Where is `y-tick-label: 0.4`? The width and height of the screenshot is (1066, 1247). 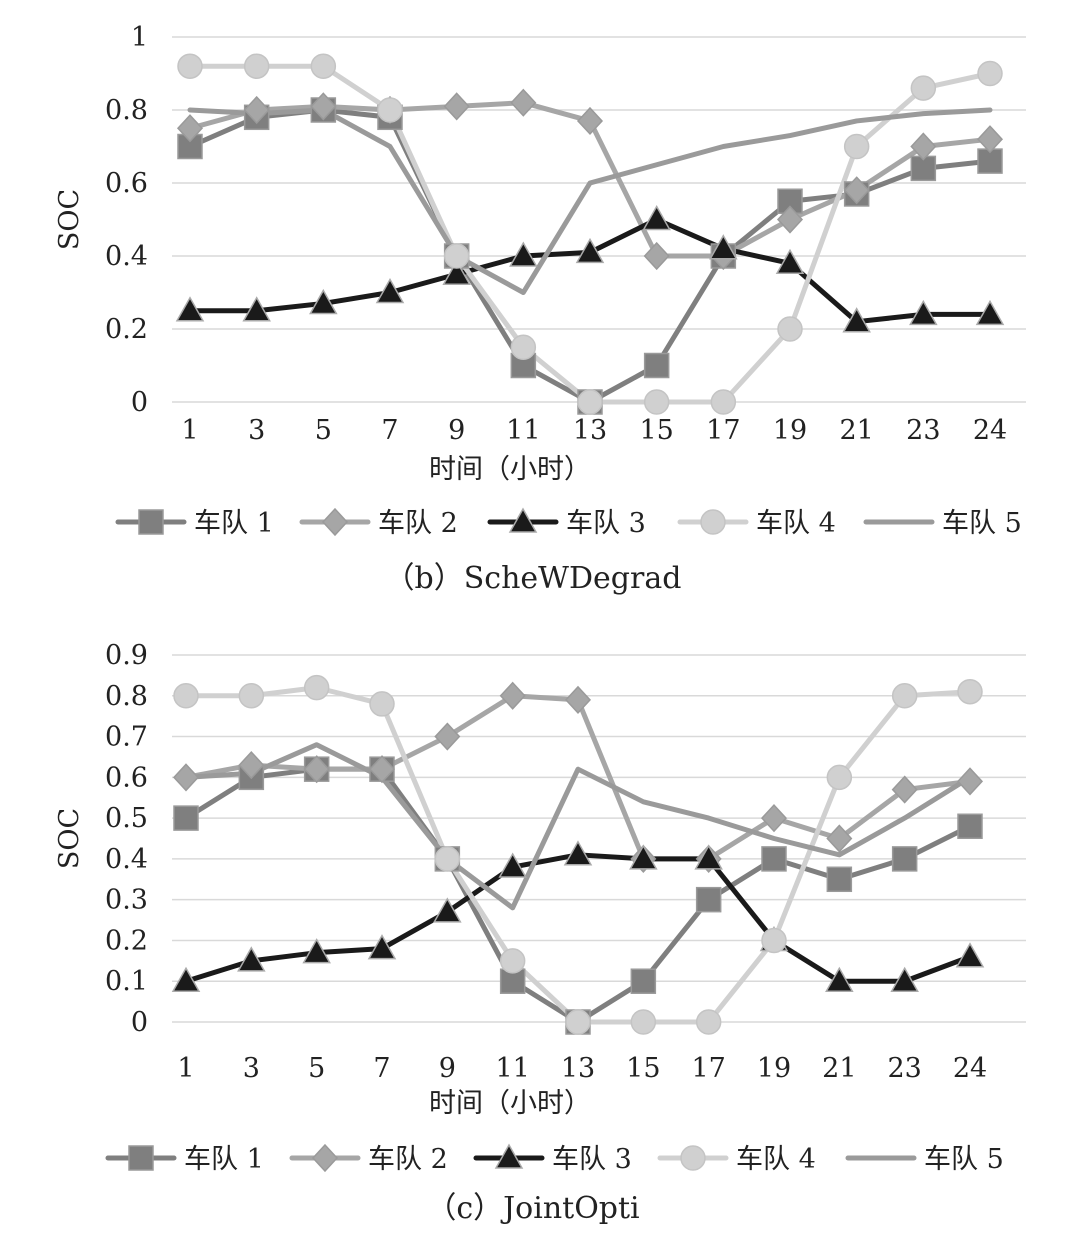
y-tick-label: 0.4 is located at coordinates (126, 859).